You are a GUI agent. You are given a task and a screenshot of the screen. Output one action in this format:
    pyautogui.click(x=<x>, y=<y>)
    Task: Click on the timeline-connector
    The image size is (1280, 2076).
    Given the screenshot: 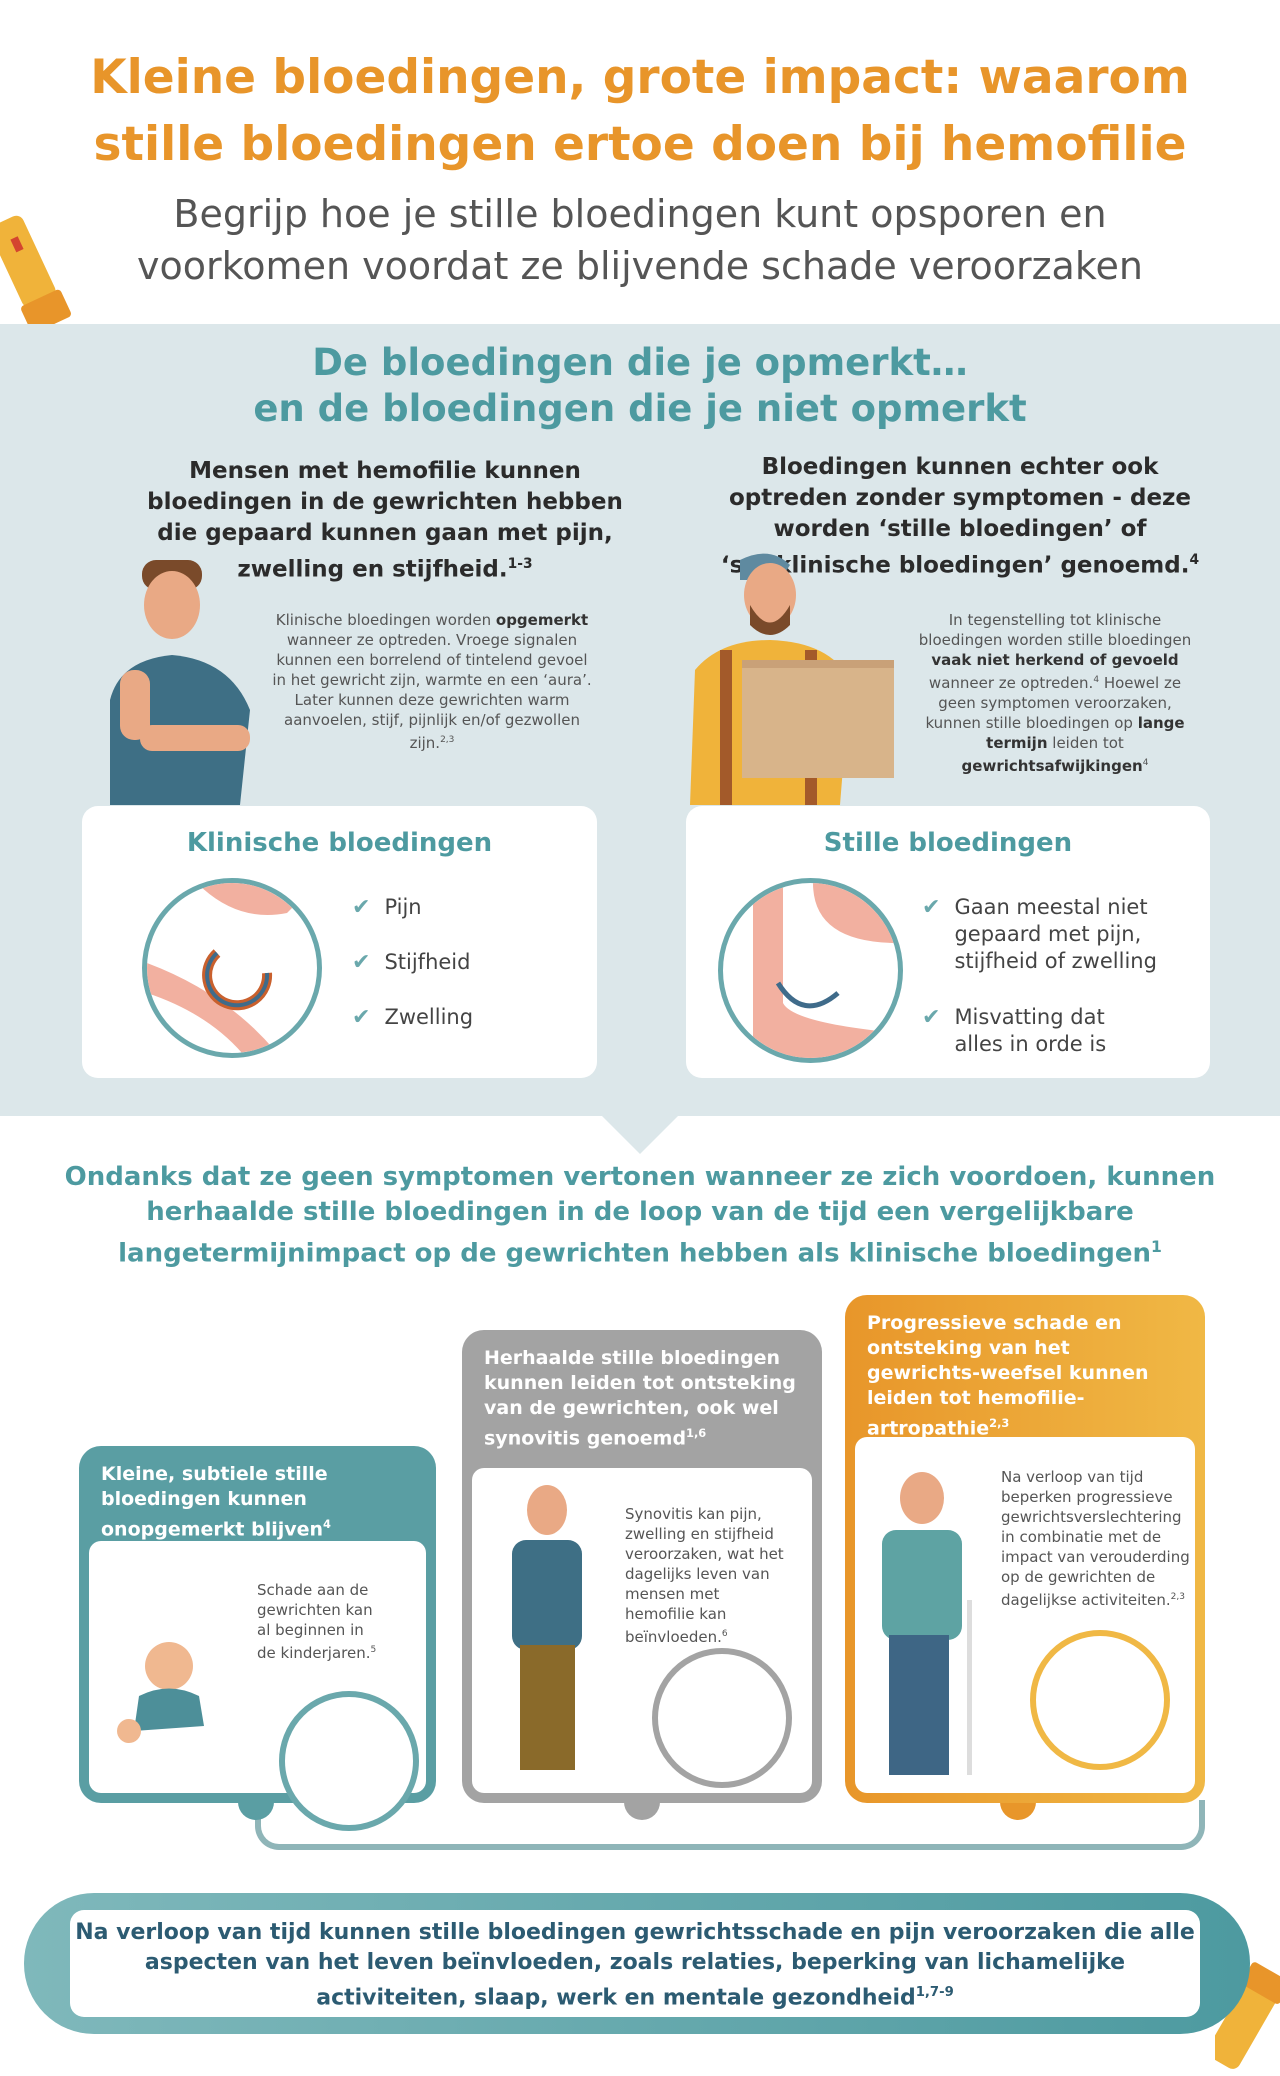 What is the action you would take?
    pyautogui.click(x=730, y=1825)
    